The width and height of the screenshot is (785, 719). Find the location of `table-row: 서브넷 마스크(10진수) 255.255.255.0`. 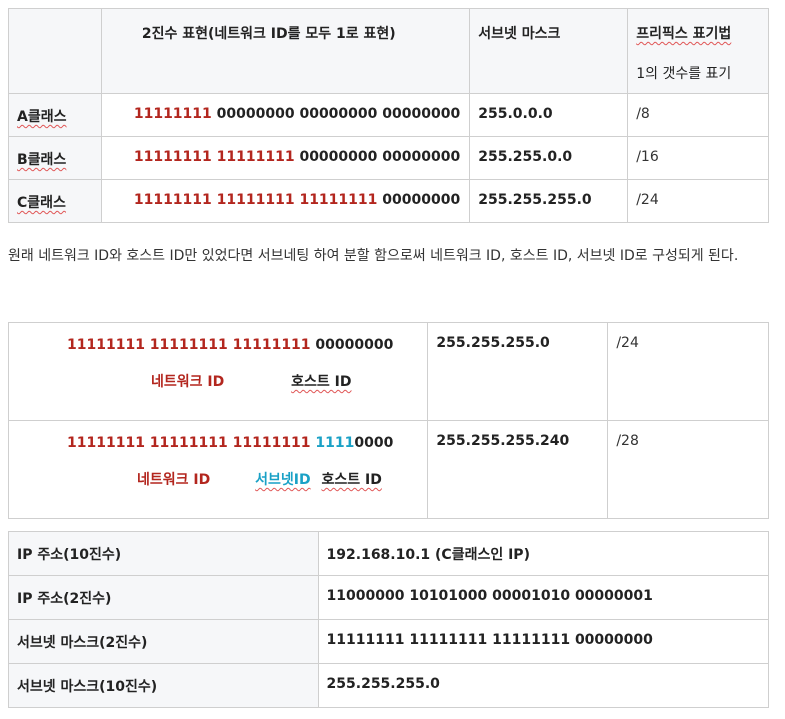

table-row: 서브넷 마스크(10진수) 255.255.255.0 is located at coordinates (389, 685).